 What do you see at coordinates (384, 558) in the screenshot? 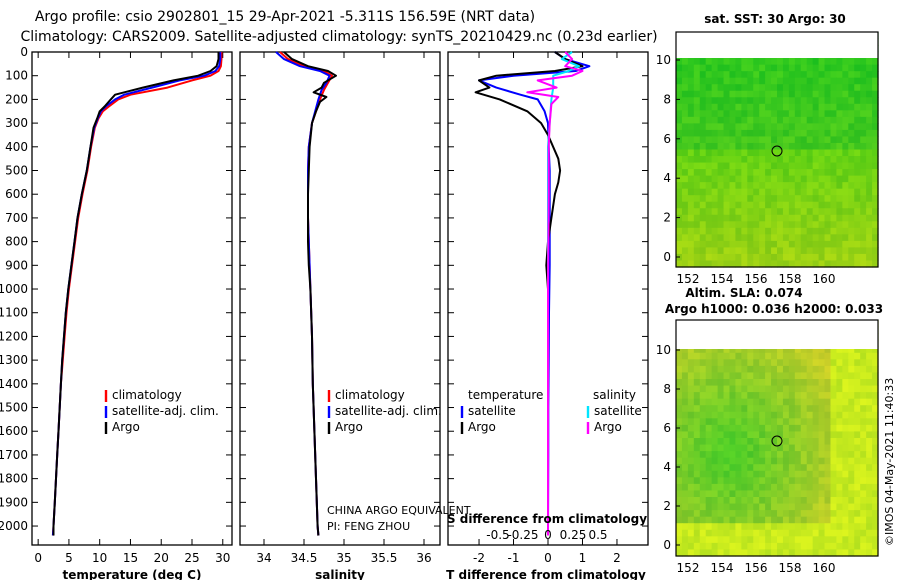
I see `x-tick-label: 35.5` at bounding box center [384, 558].